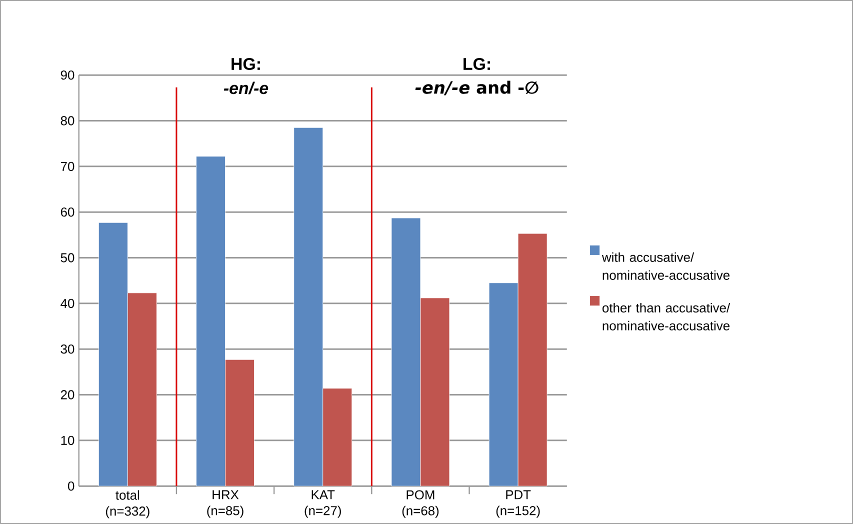 This screenshot has height=524, width=853. I want to click on y-tick-label: 70, so click(67, 166).